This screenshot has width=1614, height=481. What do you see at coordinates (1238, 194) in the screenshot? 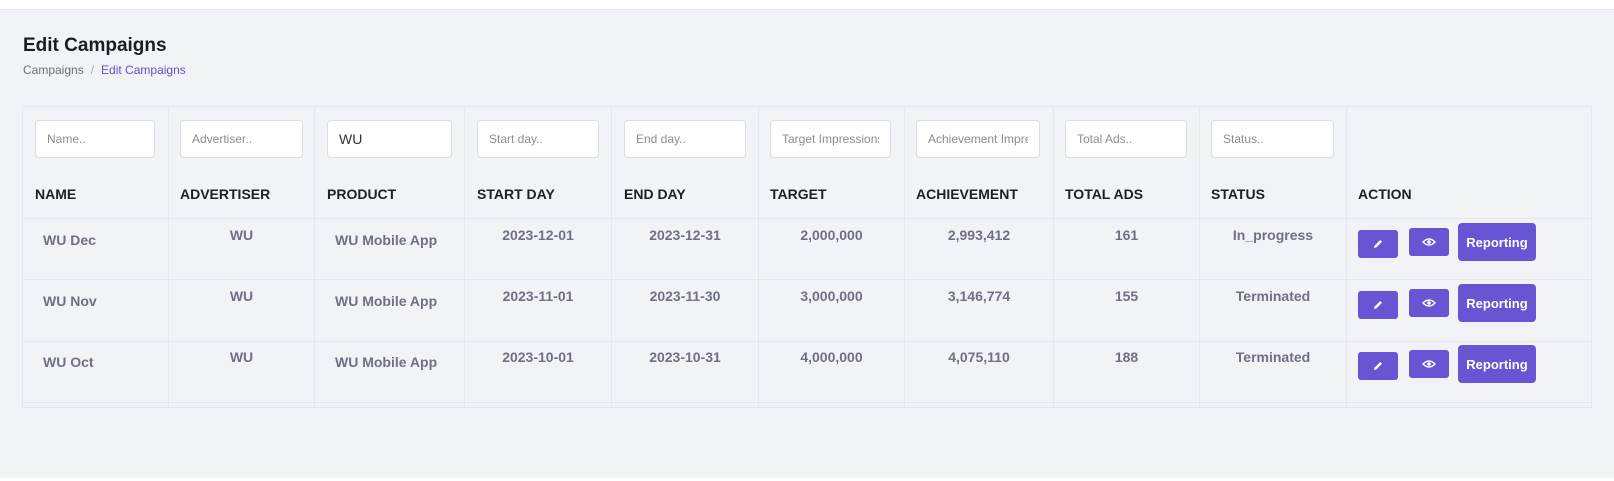
I see `column-header-status: STATUS` at bounding box center [1238, 194].